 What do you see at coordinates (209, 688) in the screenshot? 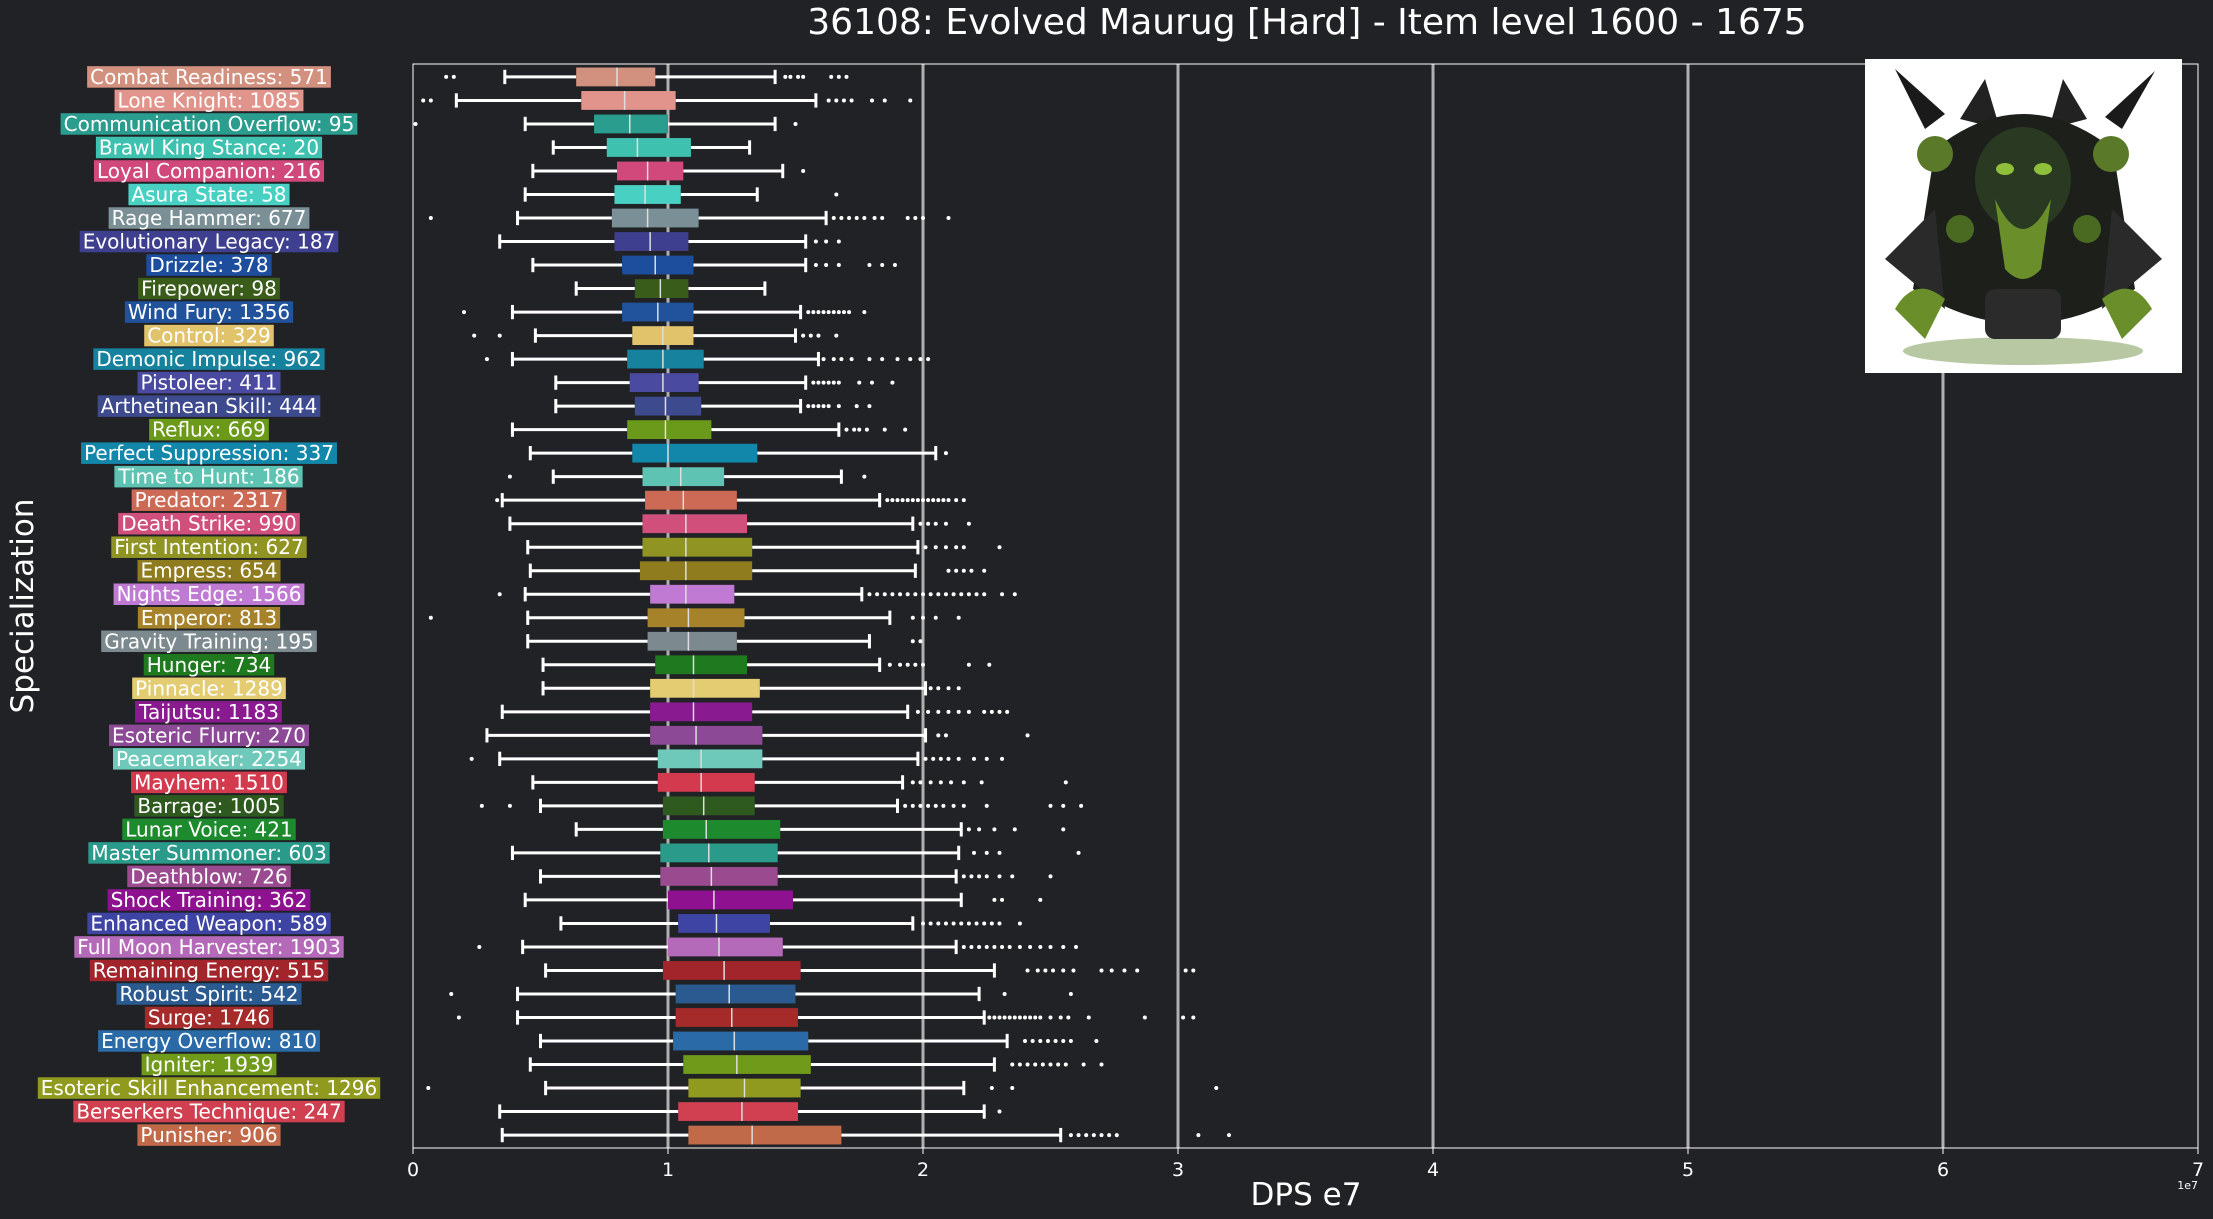
I see `category-label: Pinnacle: 1289` at bounding box center [209, 688].